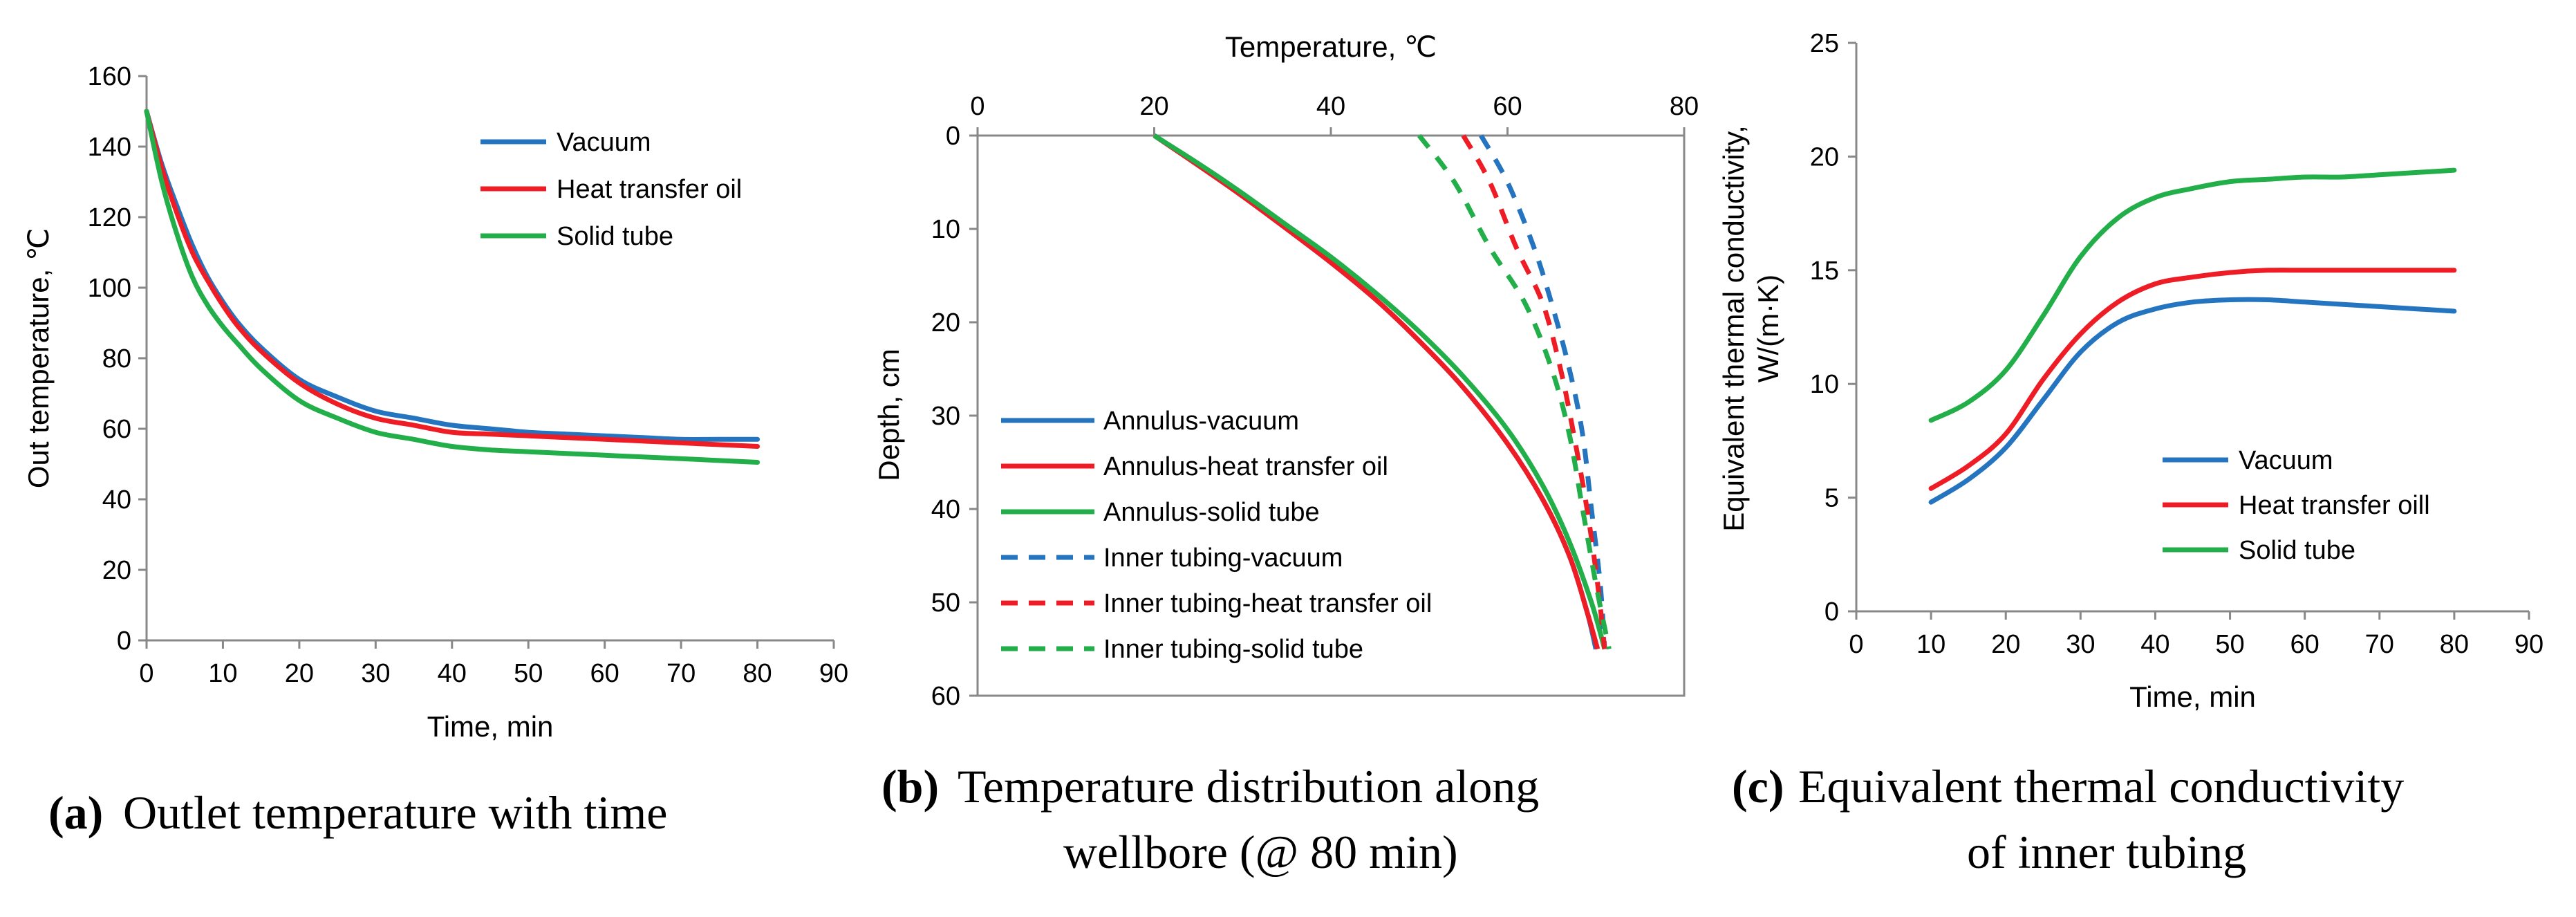 The image size is (2576, 917). What do you see at coordinates (1824, 271) in the screenshot?
I see `y-tick-label-c: 15` at bounding box center [1824, 271].